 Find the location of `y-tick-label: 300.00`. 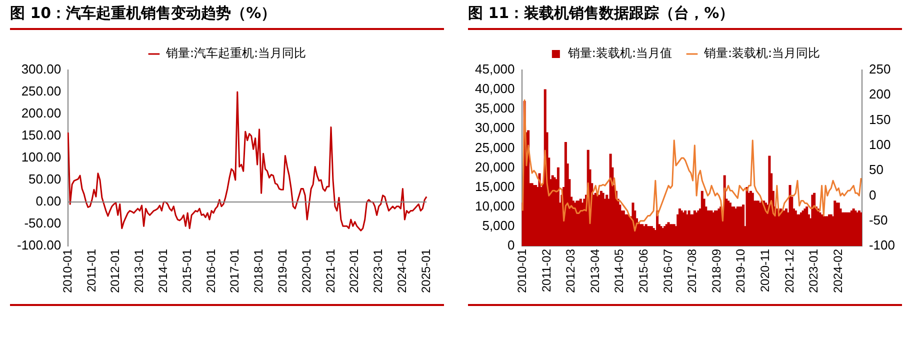

y-tick-label: 300.00 is located at coordinates (41, 69).